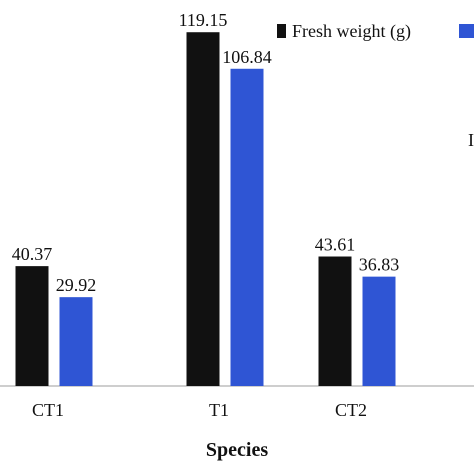 Image resolution: width=474 pixels, height=474 pixels. What do you see at coordinates (351, 31) in the screenshot?
I see `legend-label-fresh-weight: Fresh weight (g)` at bounding box center [351, 31].